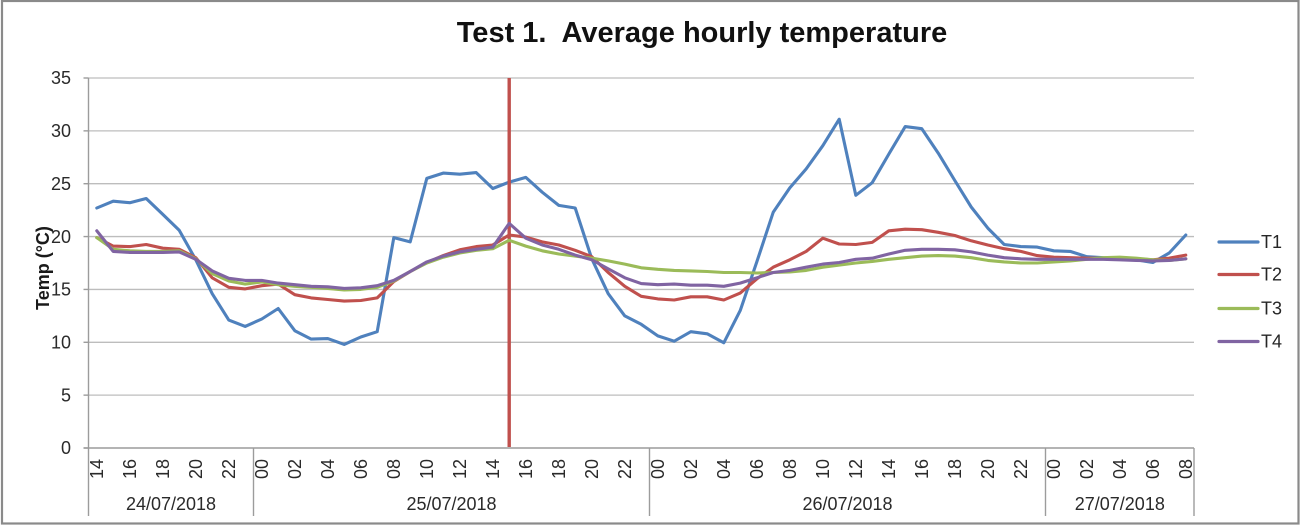  What do you see at coordinates (847, 504) in the screenshot?
I see `svg-text: 26/07/2018` at bounding box center [847, 504].